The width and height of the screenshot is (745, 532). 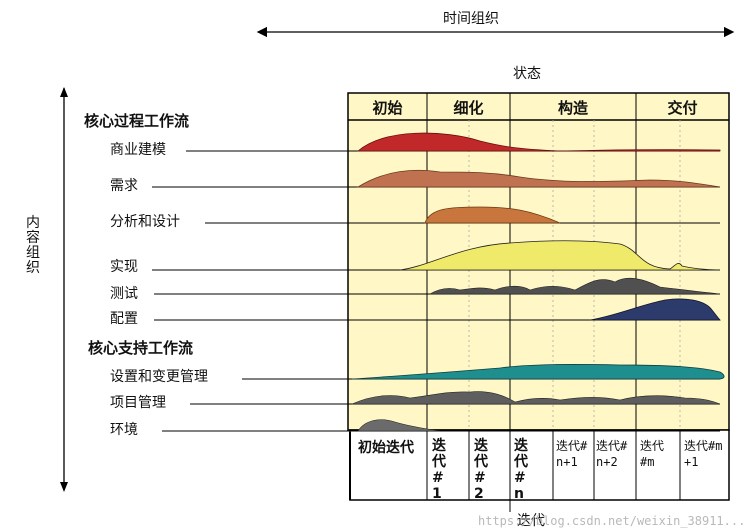 I want to click on workflow-label-analysis-design: 分析和设计, so click(x=145, y=222).